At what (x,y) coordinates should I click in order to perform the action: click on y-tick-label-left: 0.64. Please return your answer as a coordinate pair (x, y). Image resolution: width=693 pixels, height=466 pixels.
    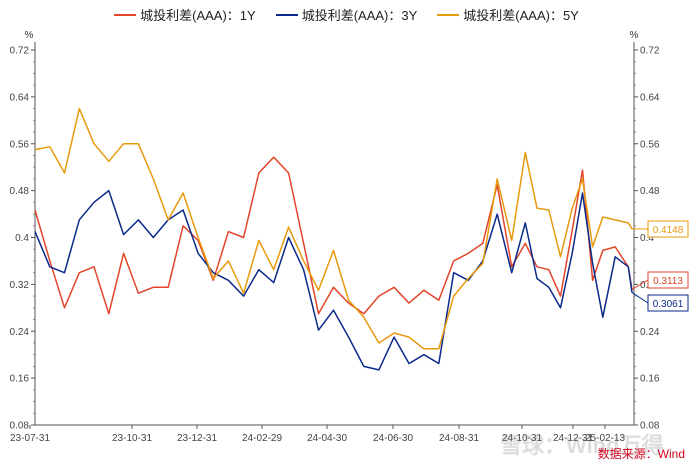
    Looking at the image, I should click on (20, 97).